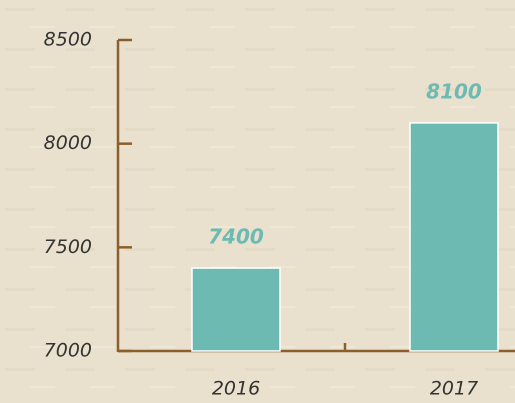 The image size is (515, 403). What do you see at coordinates (68, 40) in the screenshot?
I see `y-tick-label: 8500` at bounding box center [68, 40].